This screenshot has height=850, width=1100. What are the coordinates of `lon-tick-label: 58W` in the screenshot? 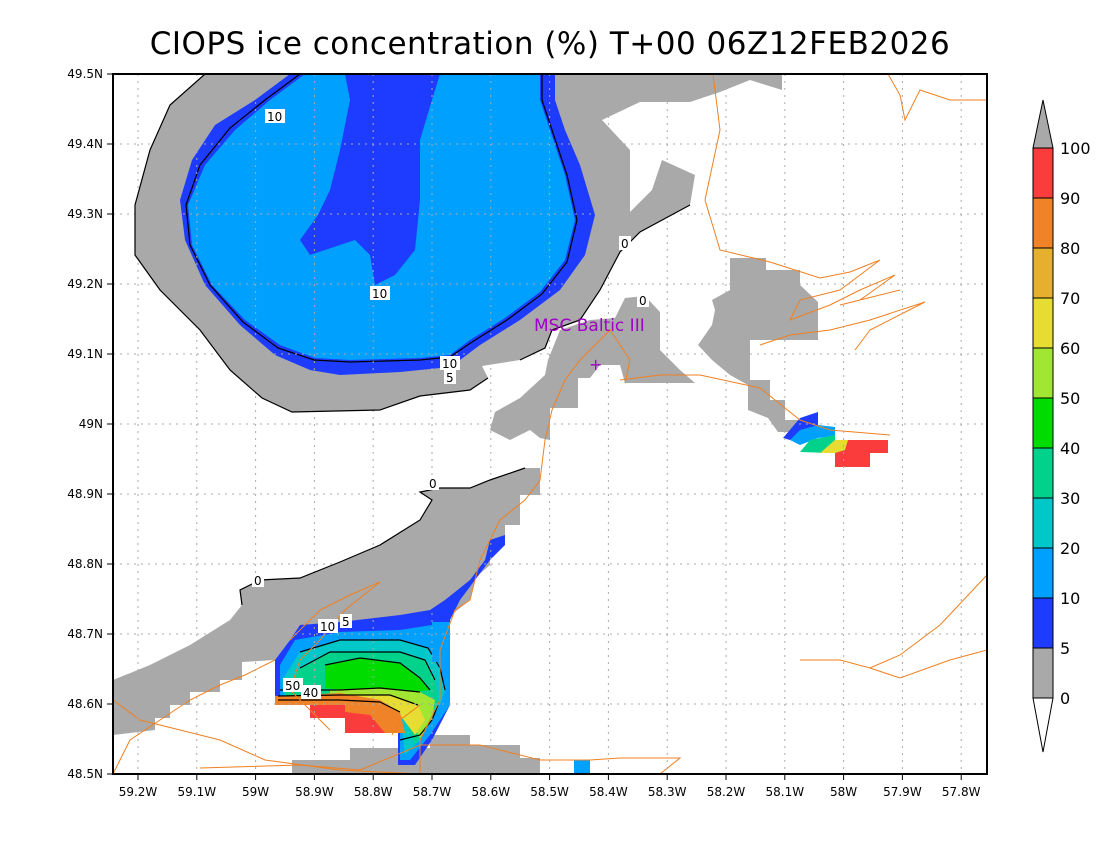 It's located at (843, 792).